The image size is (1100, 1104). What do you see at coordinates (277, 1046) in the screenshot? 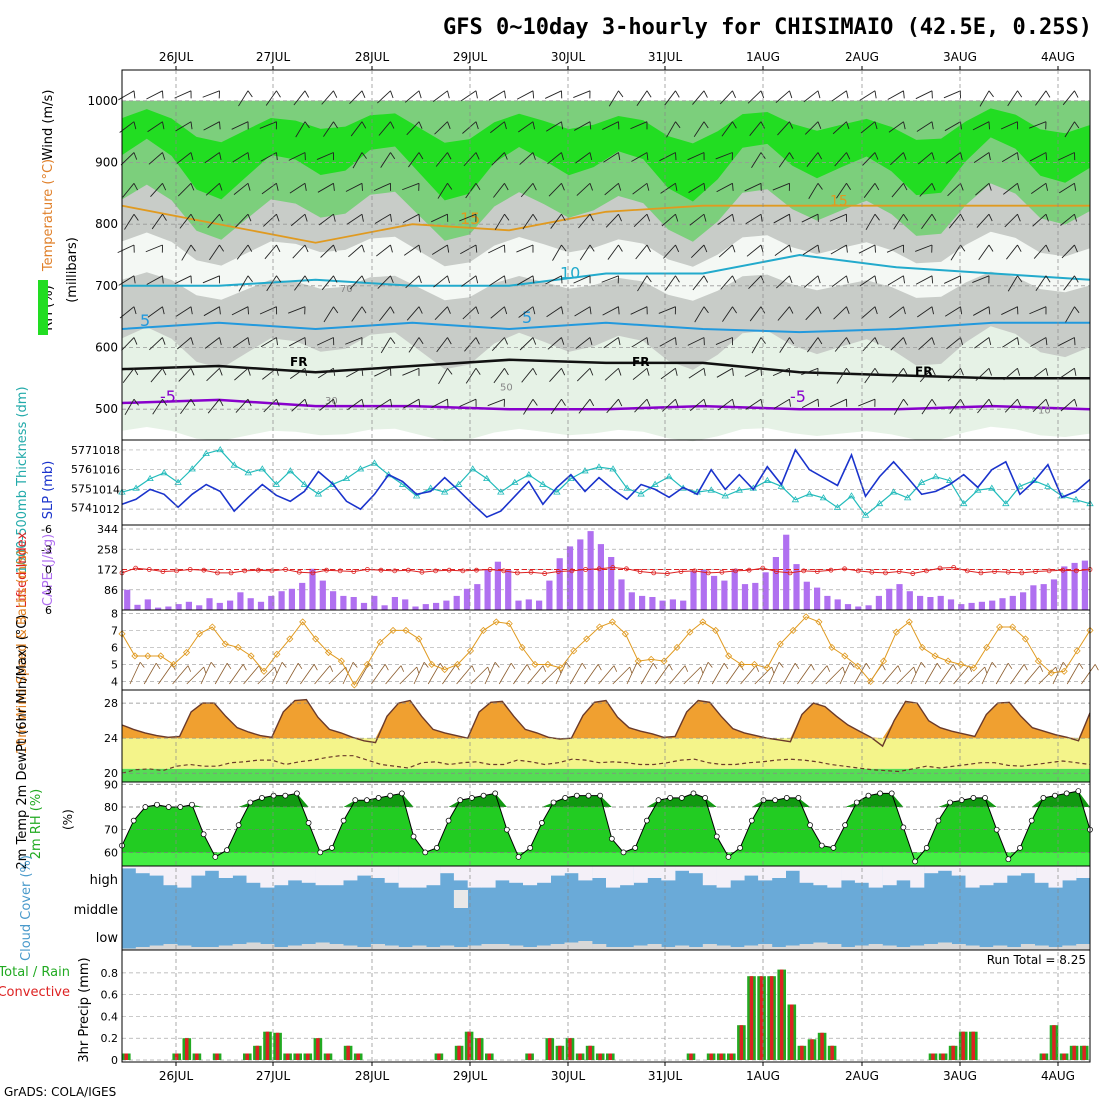
I see `precip-conv-bar` at bounding box center [277, 1046].